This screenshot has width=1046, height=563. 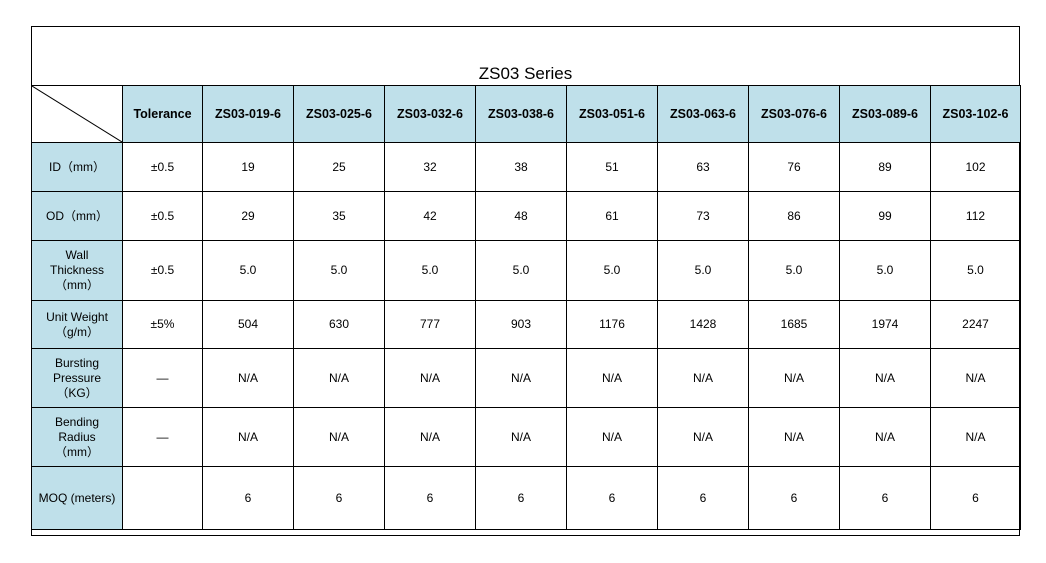 I want to click on value-cell: 35, so click(x=339, y=216).